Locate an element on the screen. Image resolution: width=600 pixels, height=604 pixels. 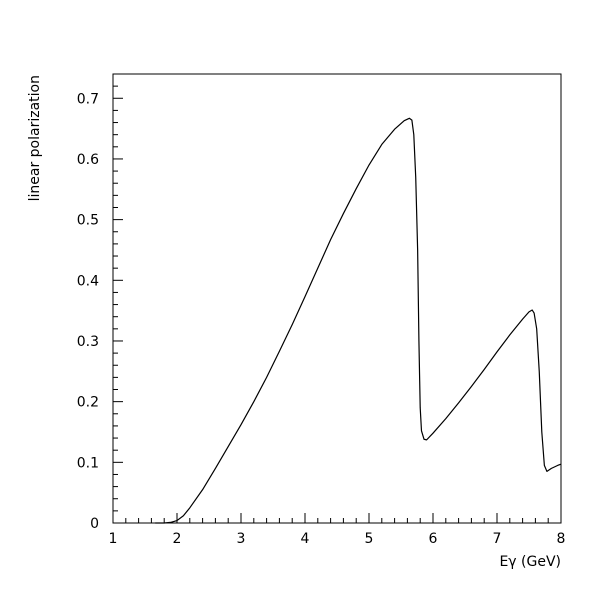
y-tick-label: 0.2 is located at coordinates (88, 403).